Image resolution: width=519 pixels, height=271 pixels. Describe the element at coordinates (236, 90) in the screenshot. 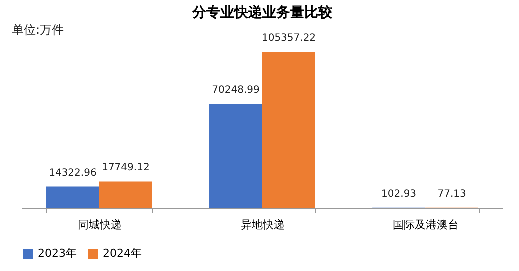

I see `data-label: 70248.99` at that location.